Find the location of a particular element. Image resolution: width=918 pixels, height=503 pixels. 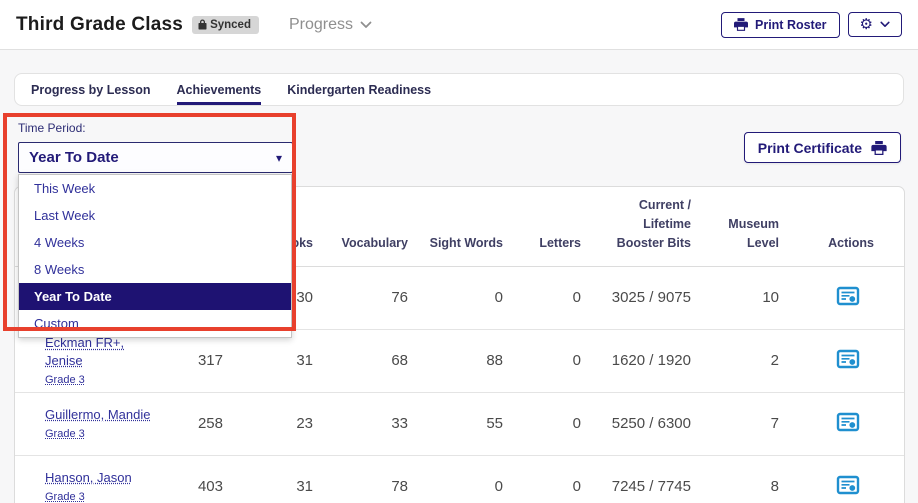

col-header-letters: Letters is located at coordinates (554, 227).